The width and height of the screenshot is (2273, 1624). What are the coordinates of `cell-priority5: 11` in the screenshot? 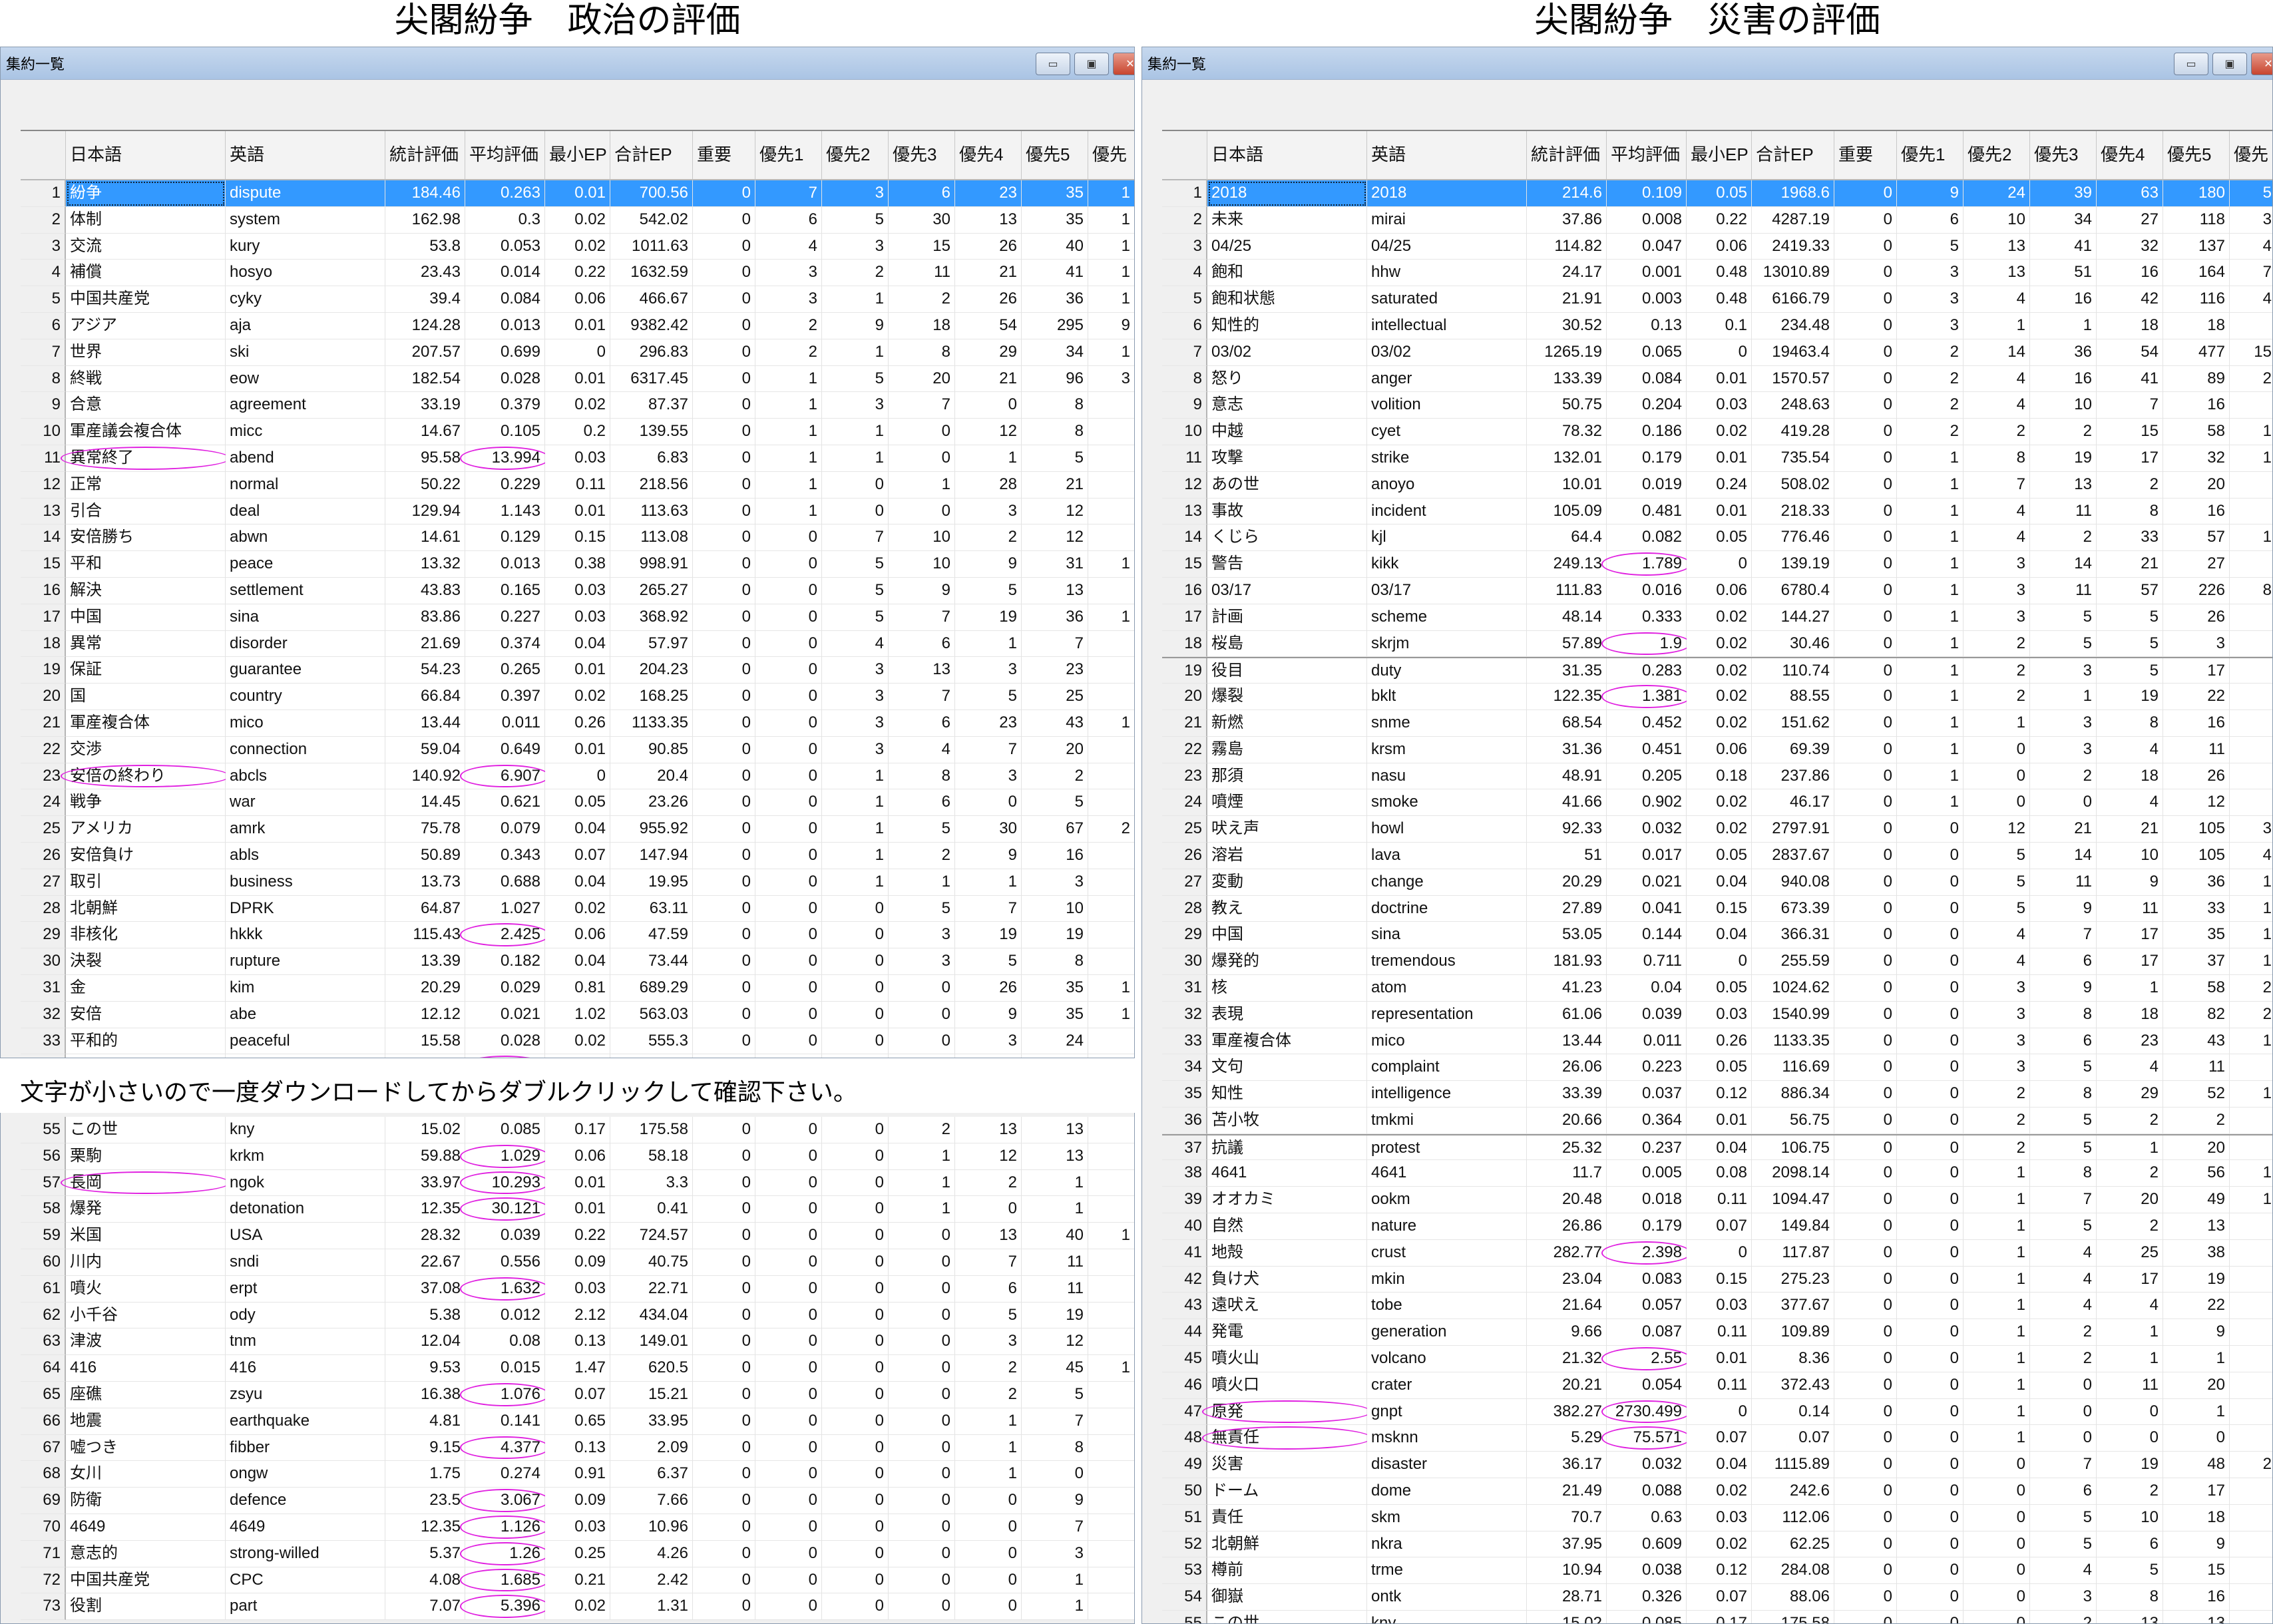 It's located at (2196, 1068).